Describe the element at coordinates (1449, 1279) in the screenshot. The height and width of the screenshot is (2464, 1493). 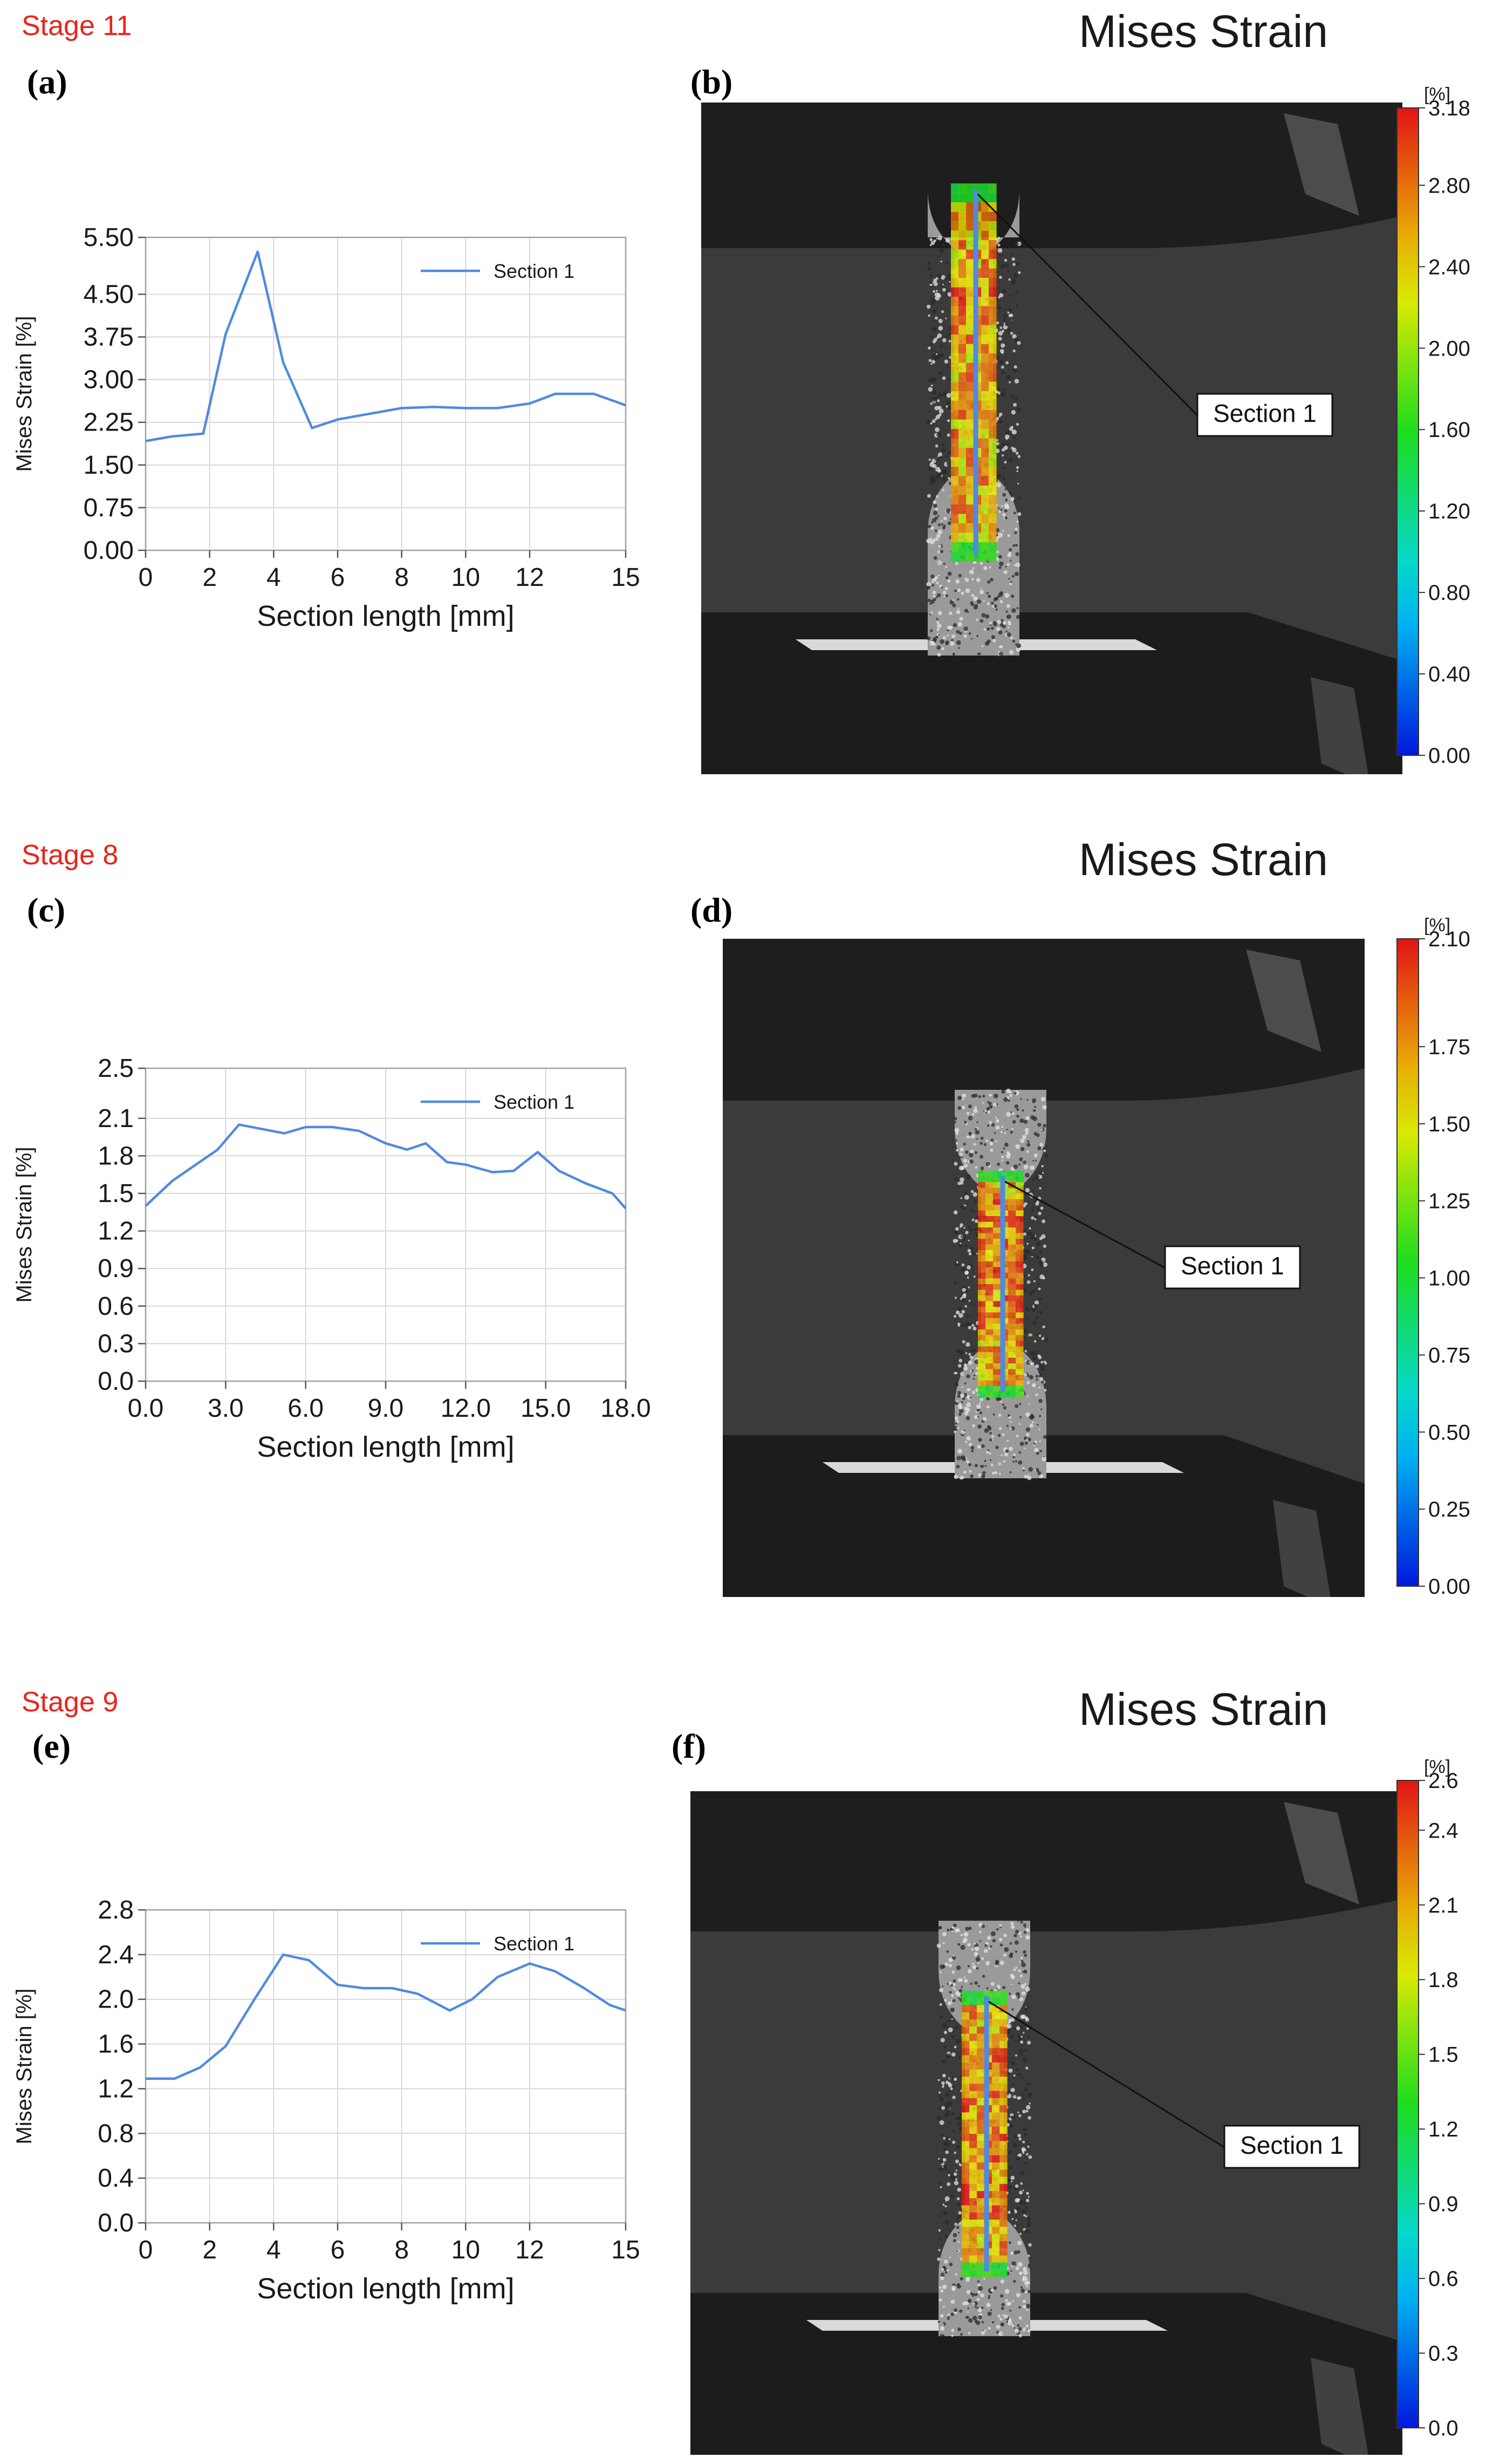
I see `colorbar-tick-label: 1.00` at that location.